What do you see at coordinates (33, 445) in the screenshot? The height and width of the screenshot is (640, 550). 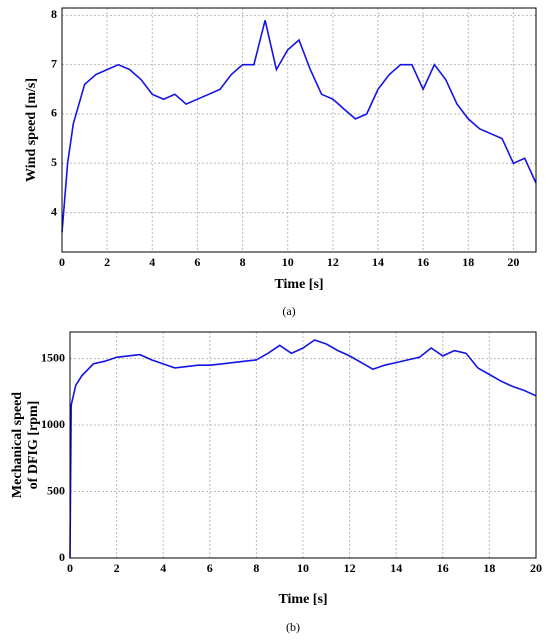 I see `y-axis-label: of DFIG [rpm]` at bounding box center [33, 445].